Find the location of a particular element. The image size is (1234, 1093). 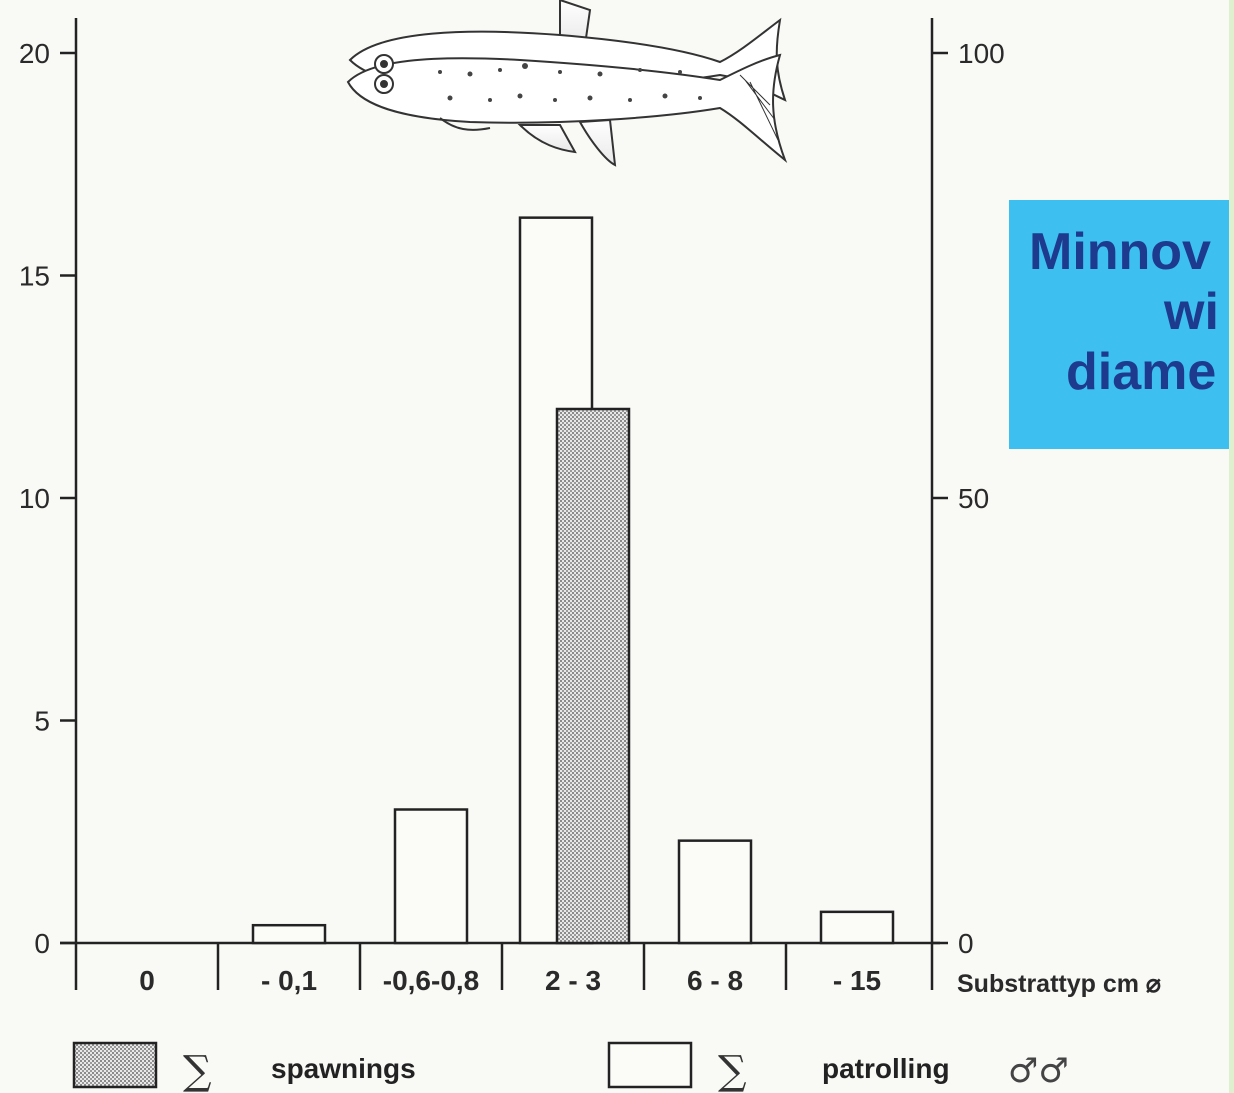

category-label: 6 - 8 is located at coordinates (715, 980).